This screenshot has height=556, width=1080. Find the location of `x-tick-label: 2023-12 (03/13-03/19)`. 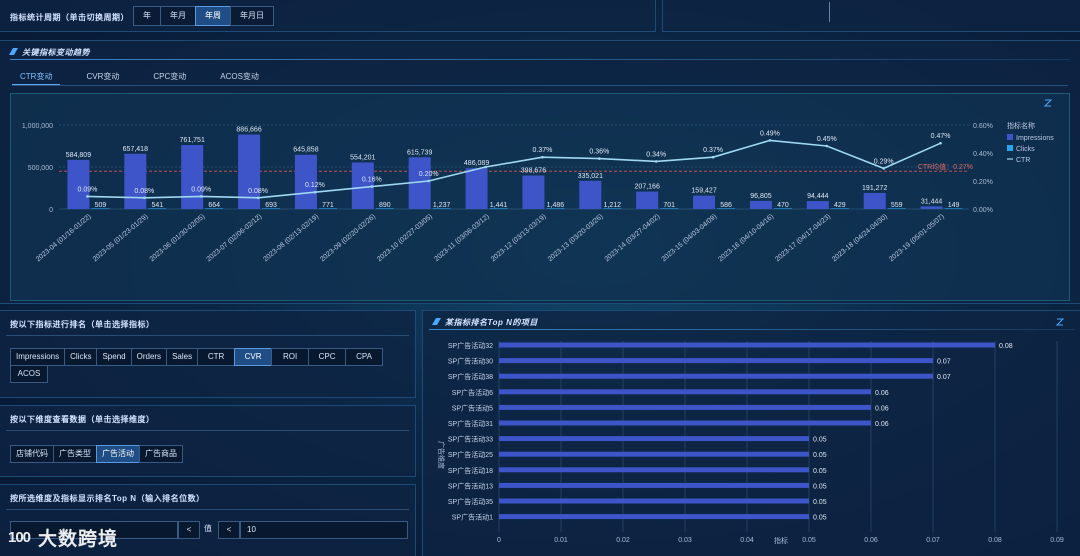

x-tick-label: 2023-12 (03/13-03/19) is located at coordinates (519, 238).